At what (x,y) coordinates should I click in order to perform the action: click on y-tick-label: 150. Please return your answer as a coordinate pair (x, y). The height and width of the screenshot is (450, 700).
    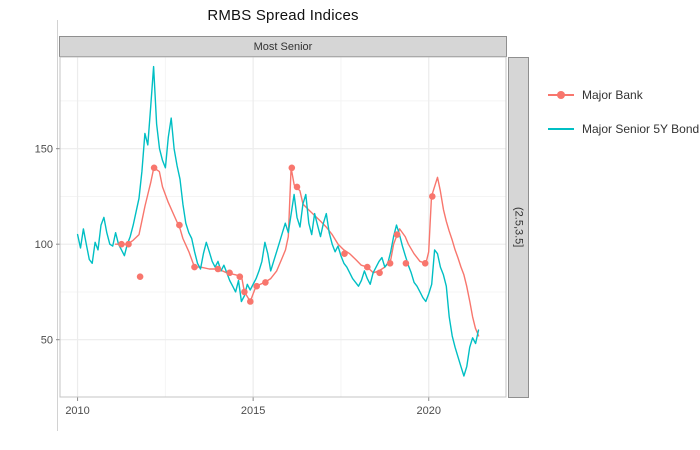
    Looking at the image, I should click on (44, 150).